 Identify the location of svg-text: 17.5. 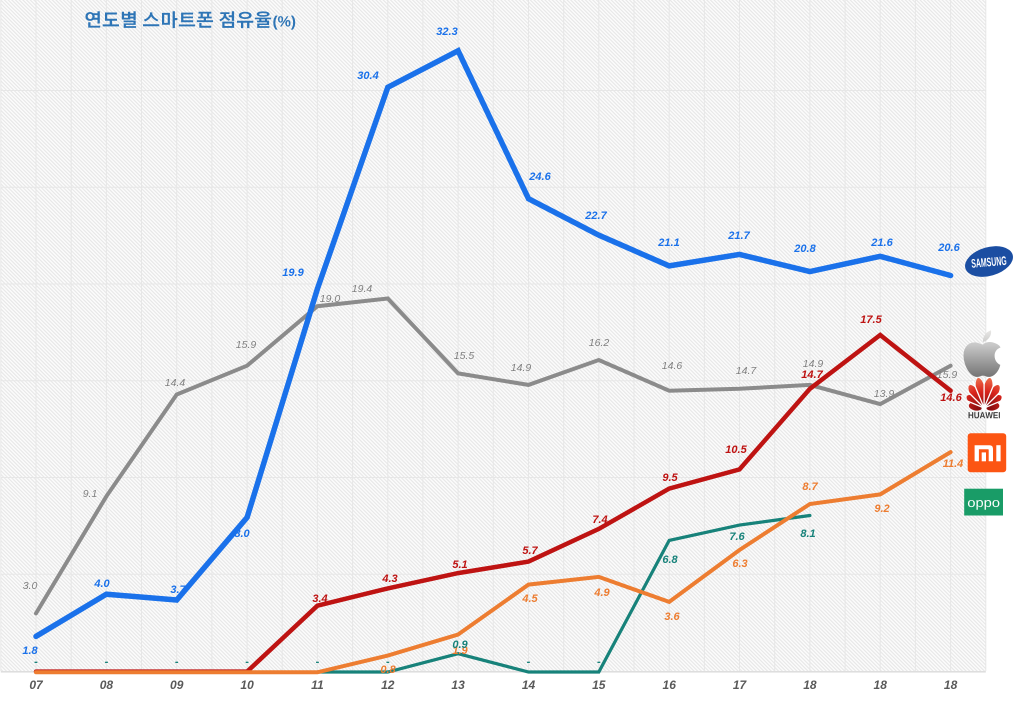
(871, 320).